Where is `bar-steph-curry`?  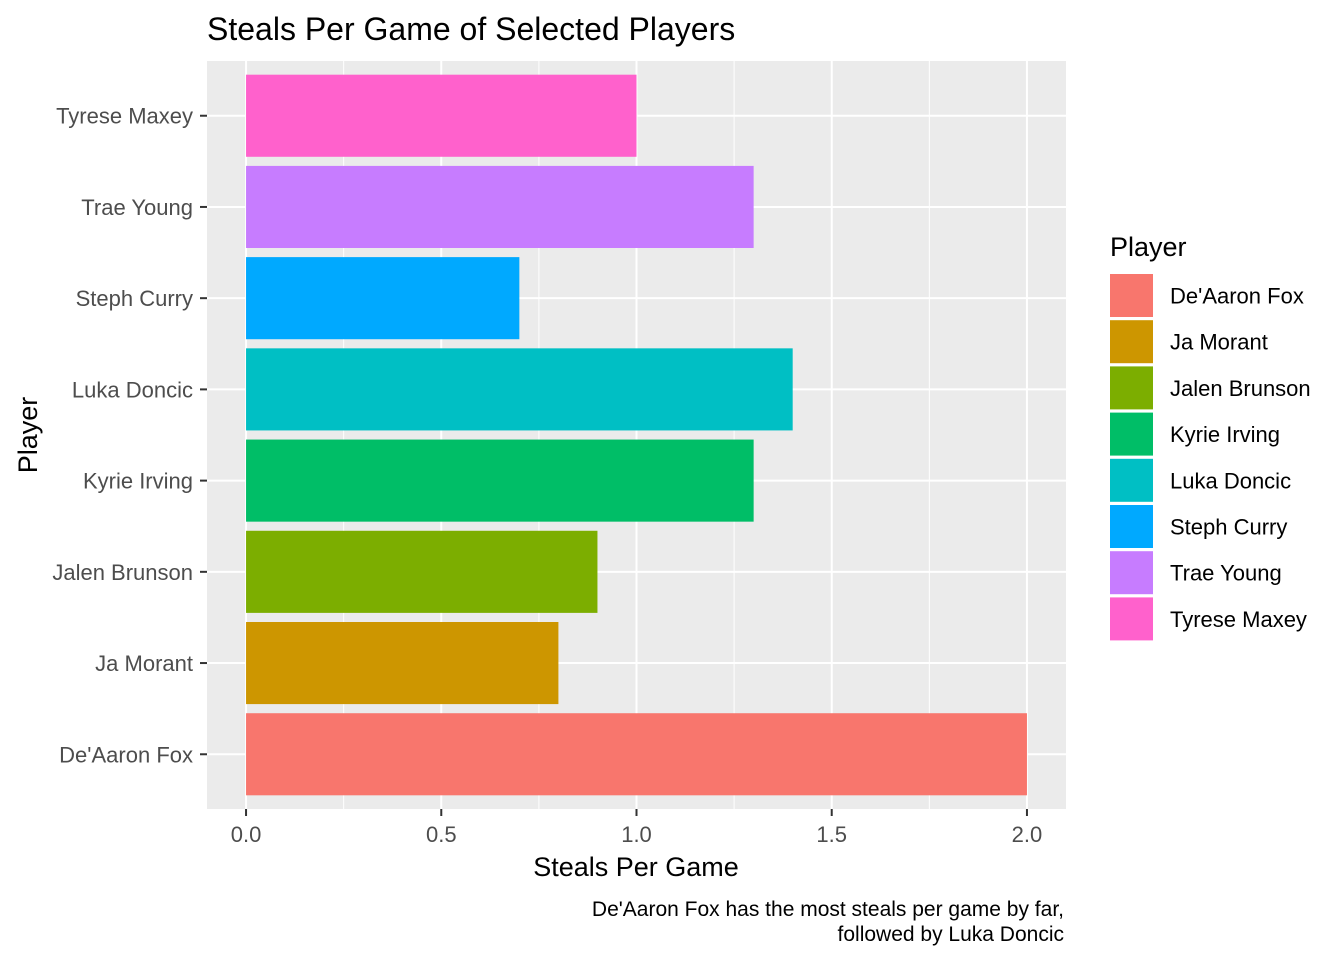
bar-steph-curry is located at coordinates (383, 298).